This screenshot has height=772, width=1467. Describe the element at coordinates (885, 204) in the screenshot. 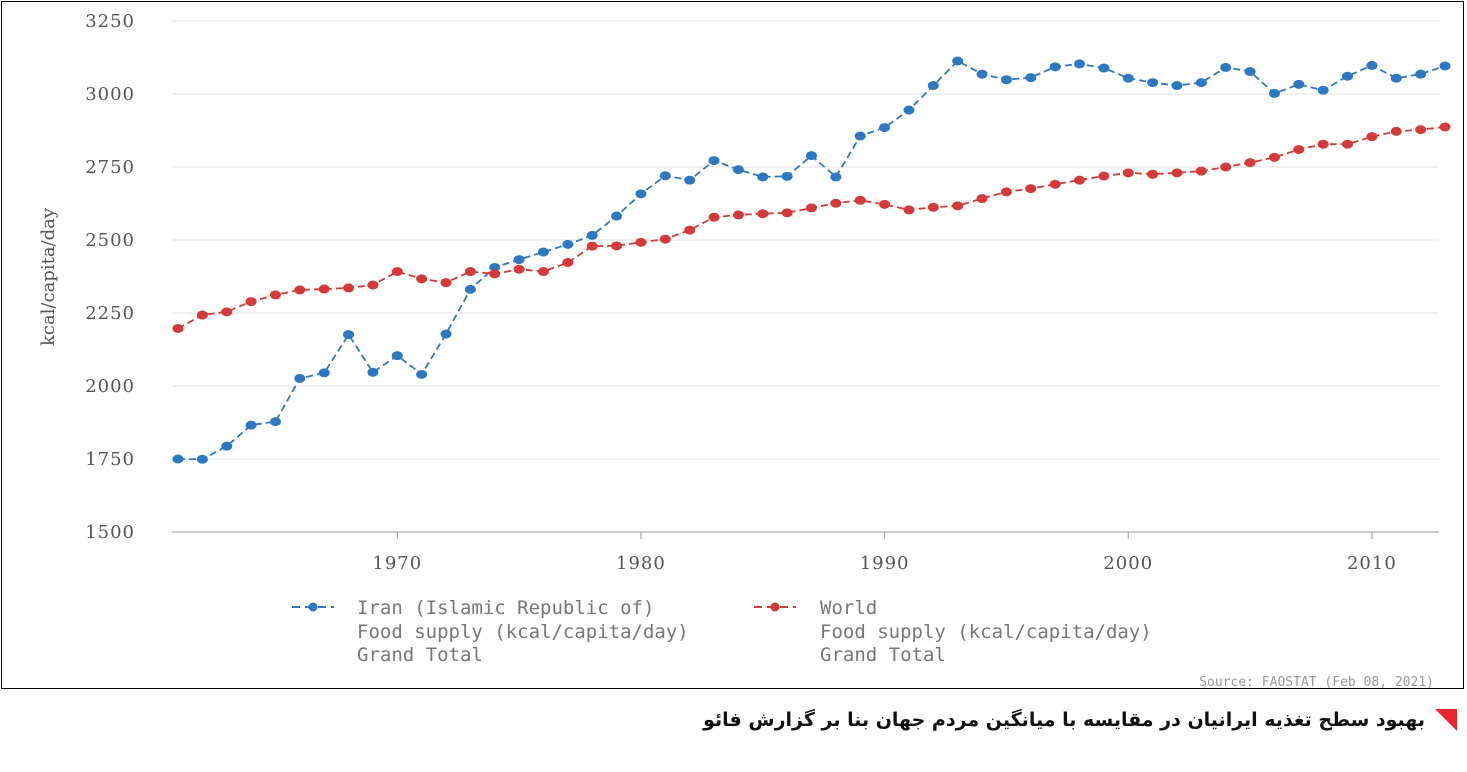

I see `data-point-1-1990` at that location.